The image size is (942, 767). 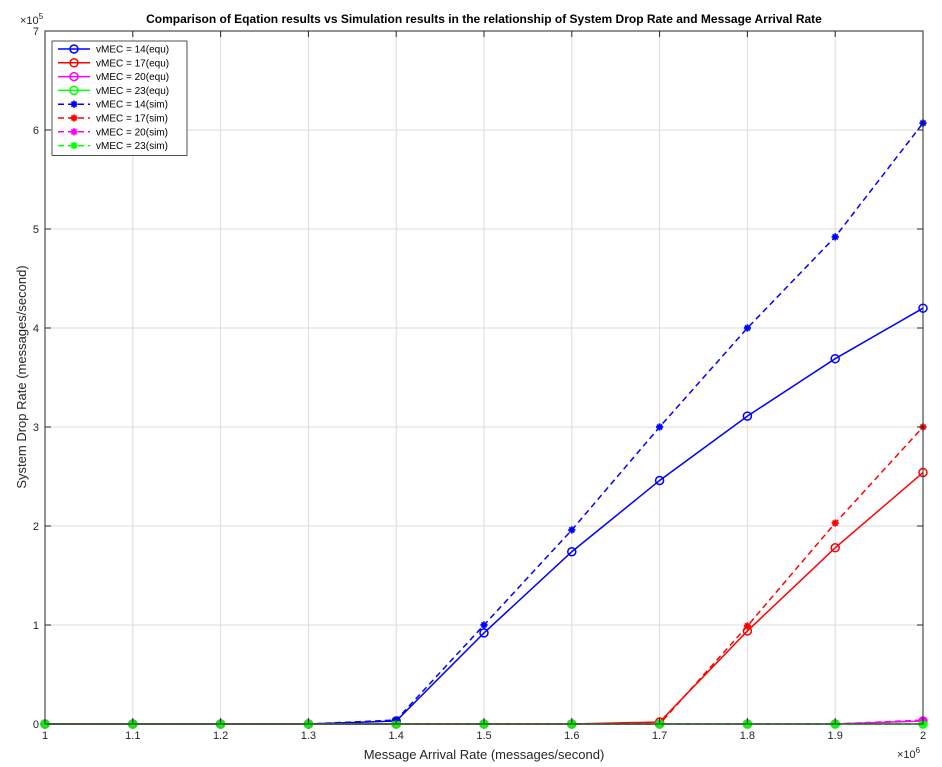 I want to click on legend-item: vMEC = 14(equ), so click(x=113, y=50).